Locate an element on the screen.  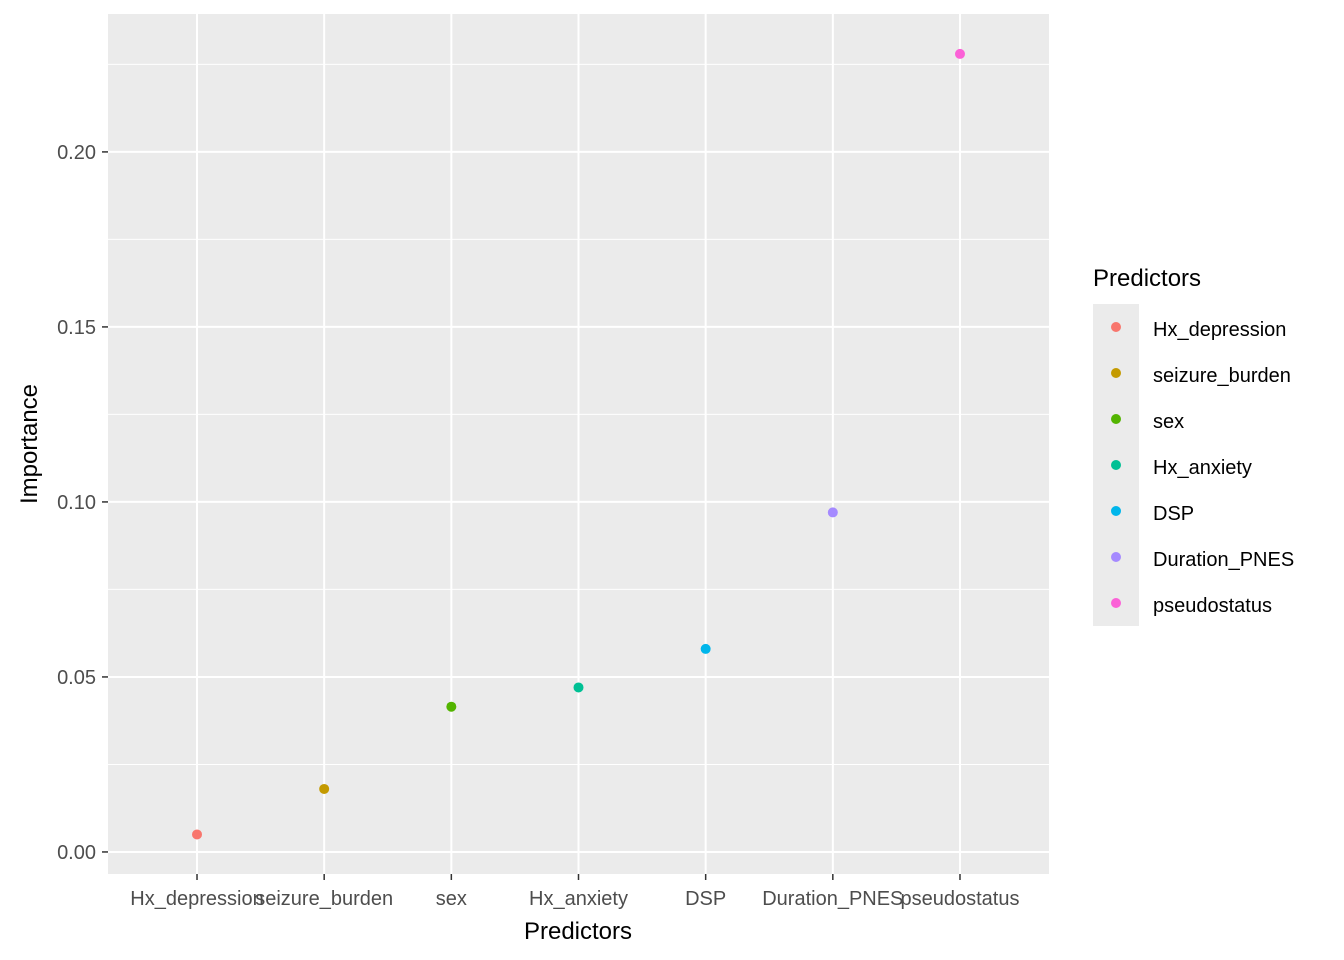
legend-key-hx-depression is located at coordinates (1116, 327).